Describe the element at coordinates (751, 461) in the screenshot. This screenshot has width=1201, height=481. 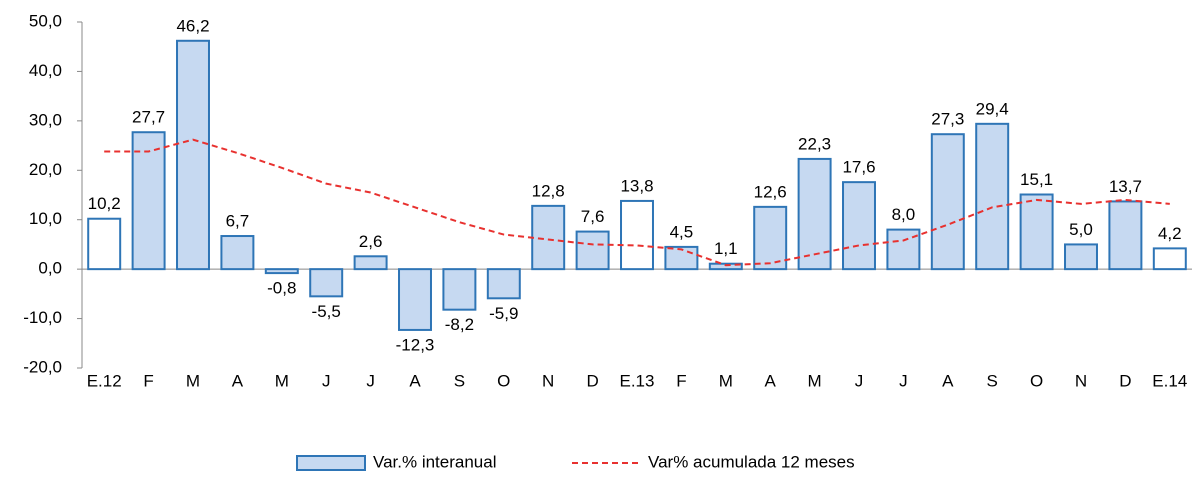
I see `legend-label: Var% acumulada 12 meses` at that location.